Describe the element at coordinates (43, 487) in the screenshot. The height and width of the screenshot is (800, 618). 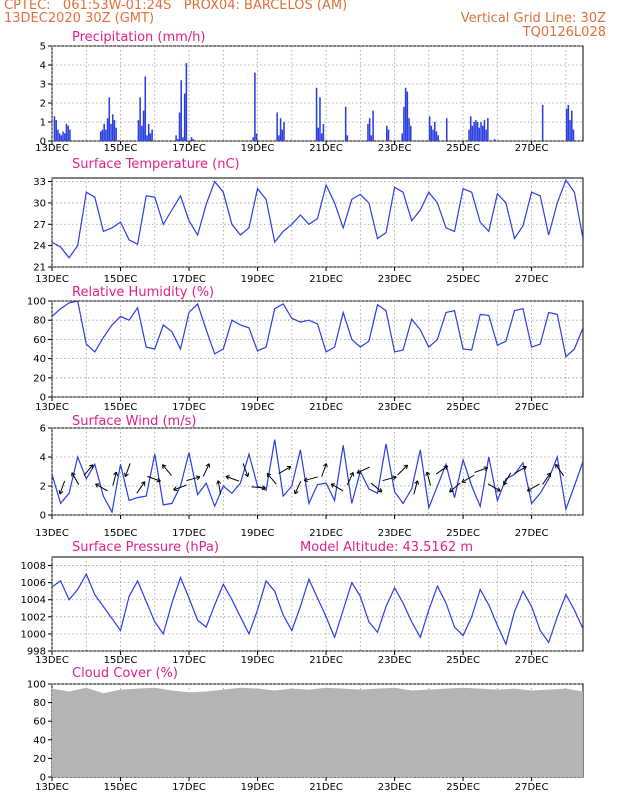
I see `y-tick-label: 2` at that location.